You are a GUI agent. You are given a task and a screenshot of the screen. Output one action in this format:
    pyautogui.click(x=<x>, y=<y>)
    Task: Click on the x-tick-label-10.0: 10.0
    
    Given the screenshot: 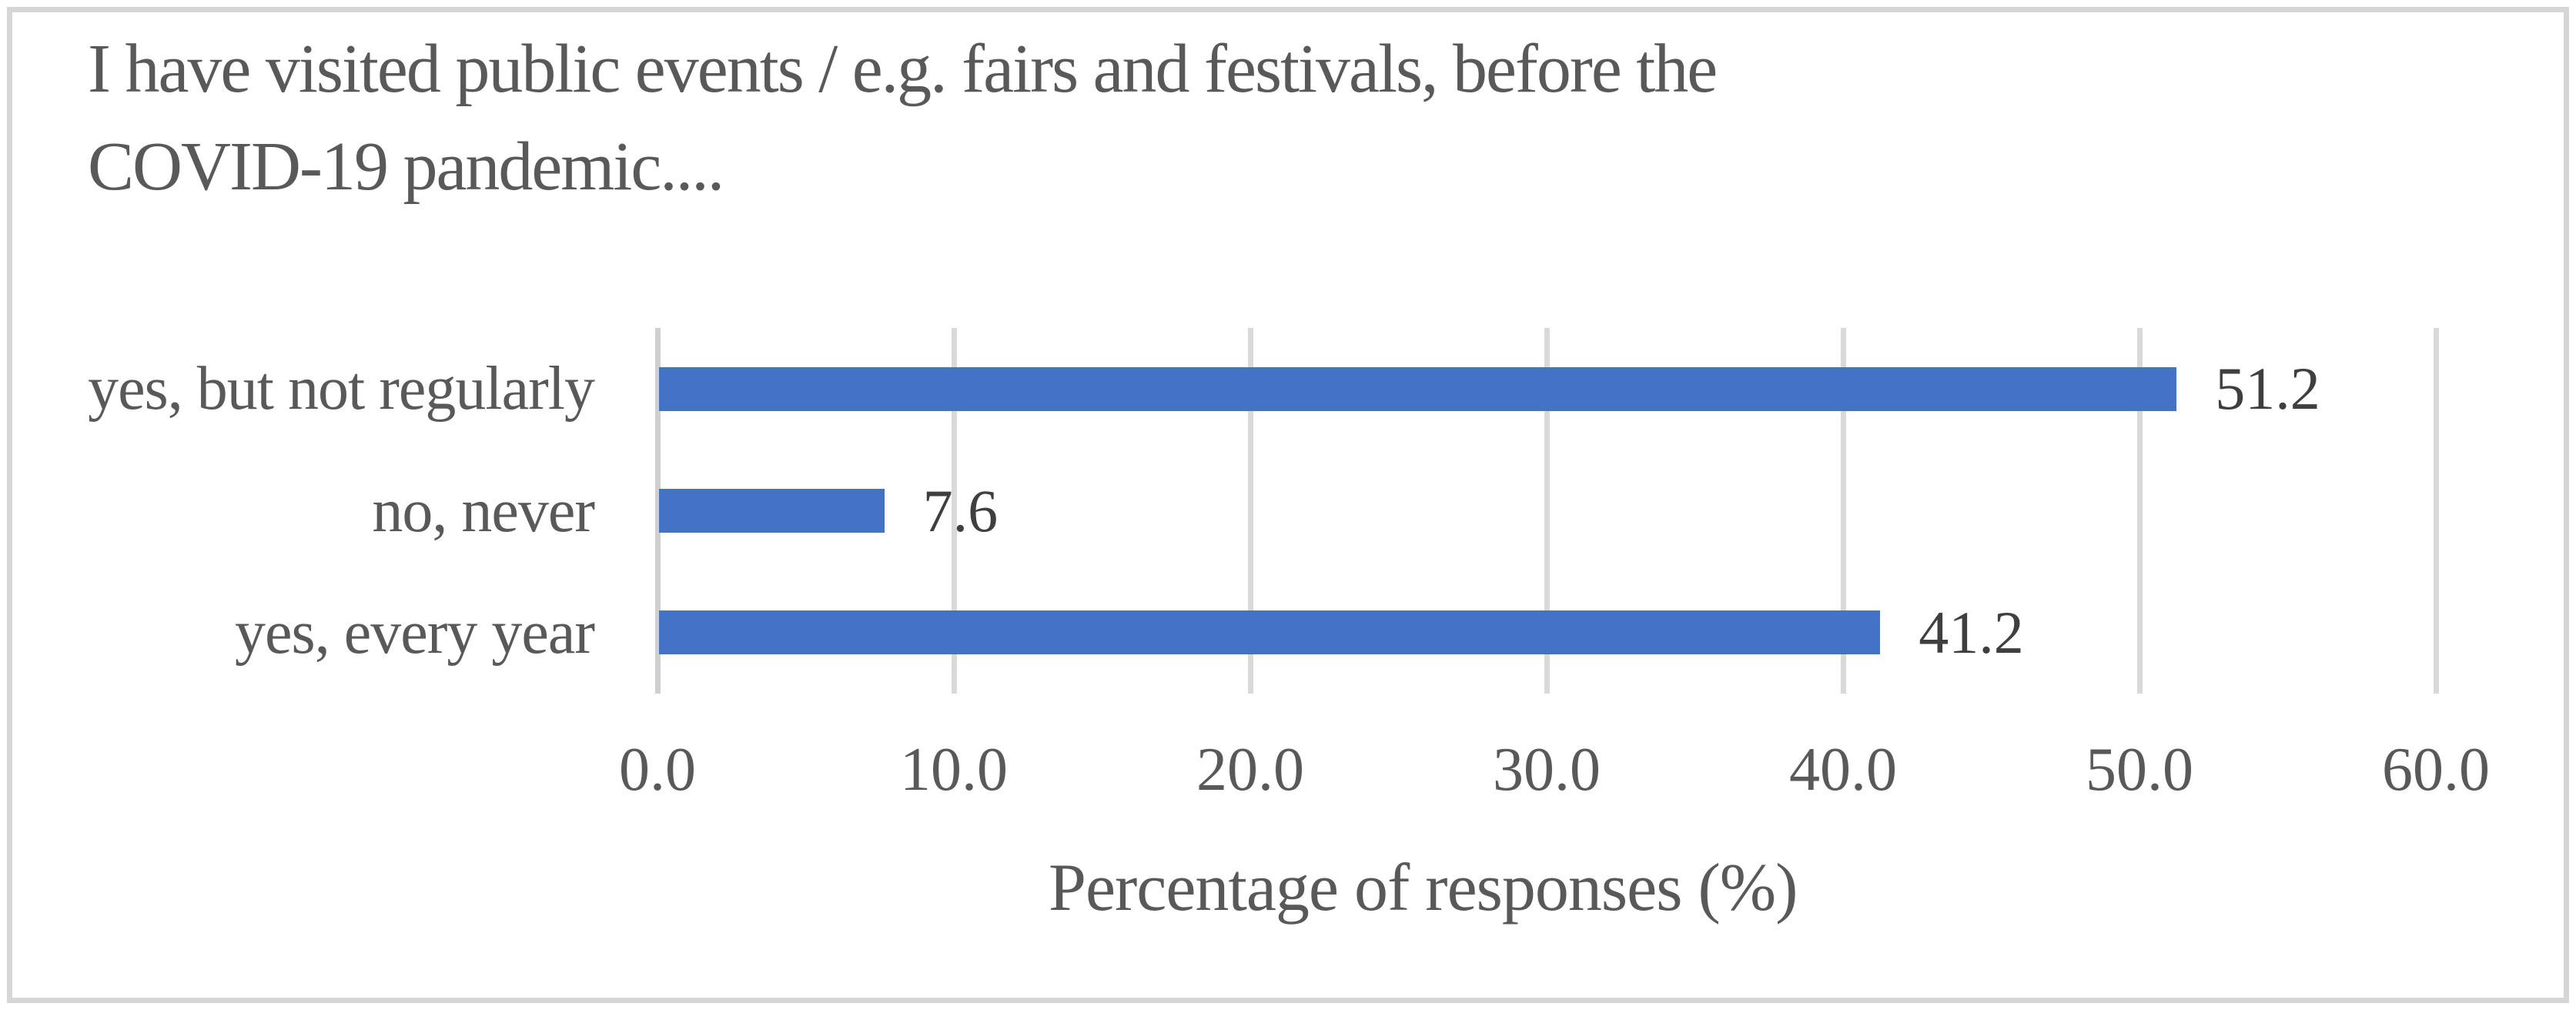 What is the action you would take?
    pyautogui.click(x=954, y=770)
    